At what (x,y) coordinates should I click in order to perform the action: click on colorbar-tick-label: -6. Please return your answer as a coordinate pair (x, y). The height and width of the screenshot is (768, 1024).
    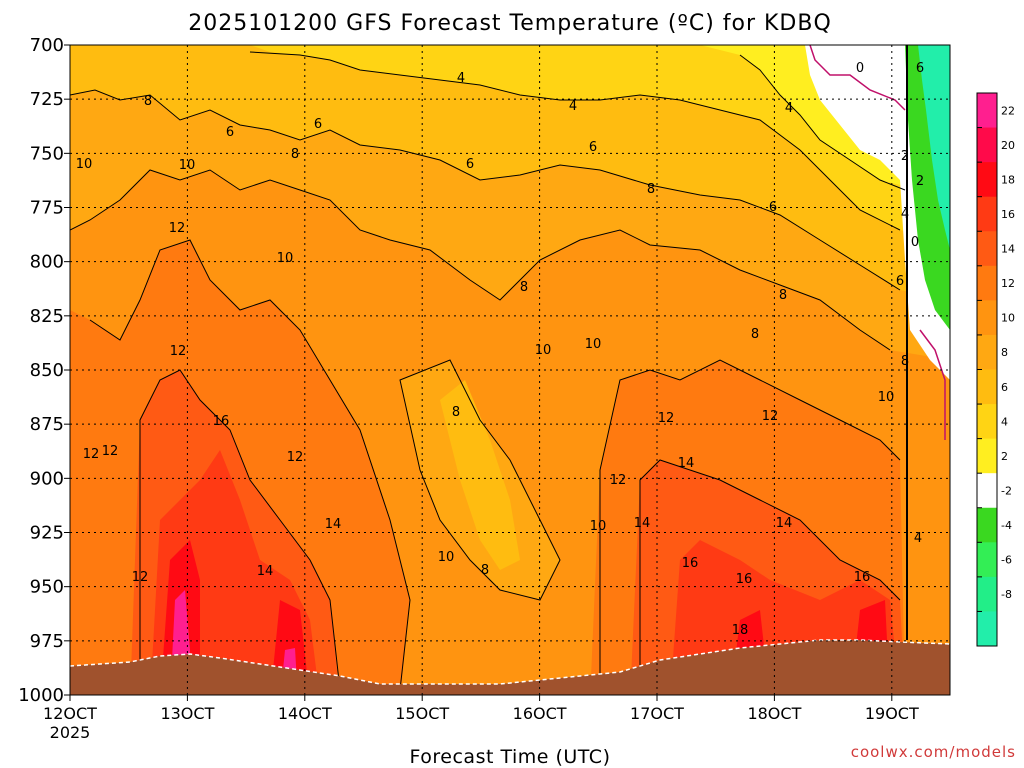
    Looking at the image, I should click on (1006, 560).